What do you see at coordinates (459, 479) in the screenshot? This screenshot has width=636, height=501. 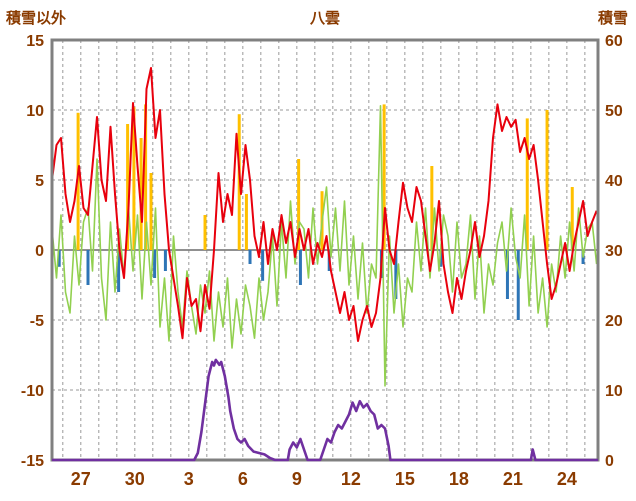 I see `x-tick-label: 18` at bounding box center [459, 479].